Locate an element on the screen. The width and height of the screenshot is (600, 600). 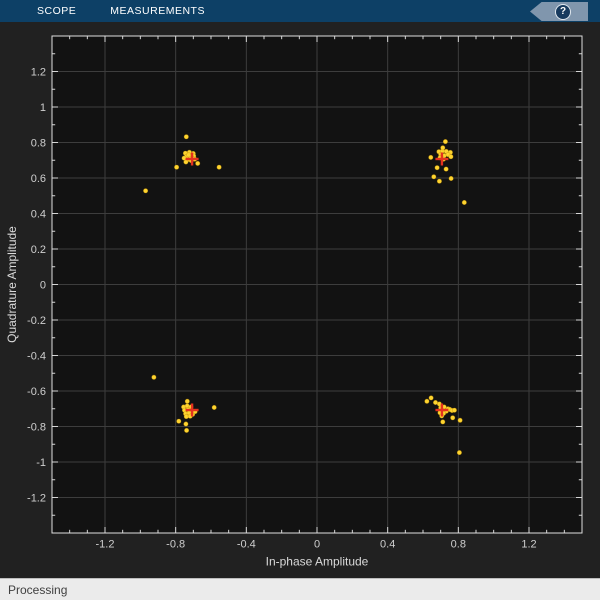
svg-text: 0.2 is located at coordinates (38, 250).